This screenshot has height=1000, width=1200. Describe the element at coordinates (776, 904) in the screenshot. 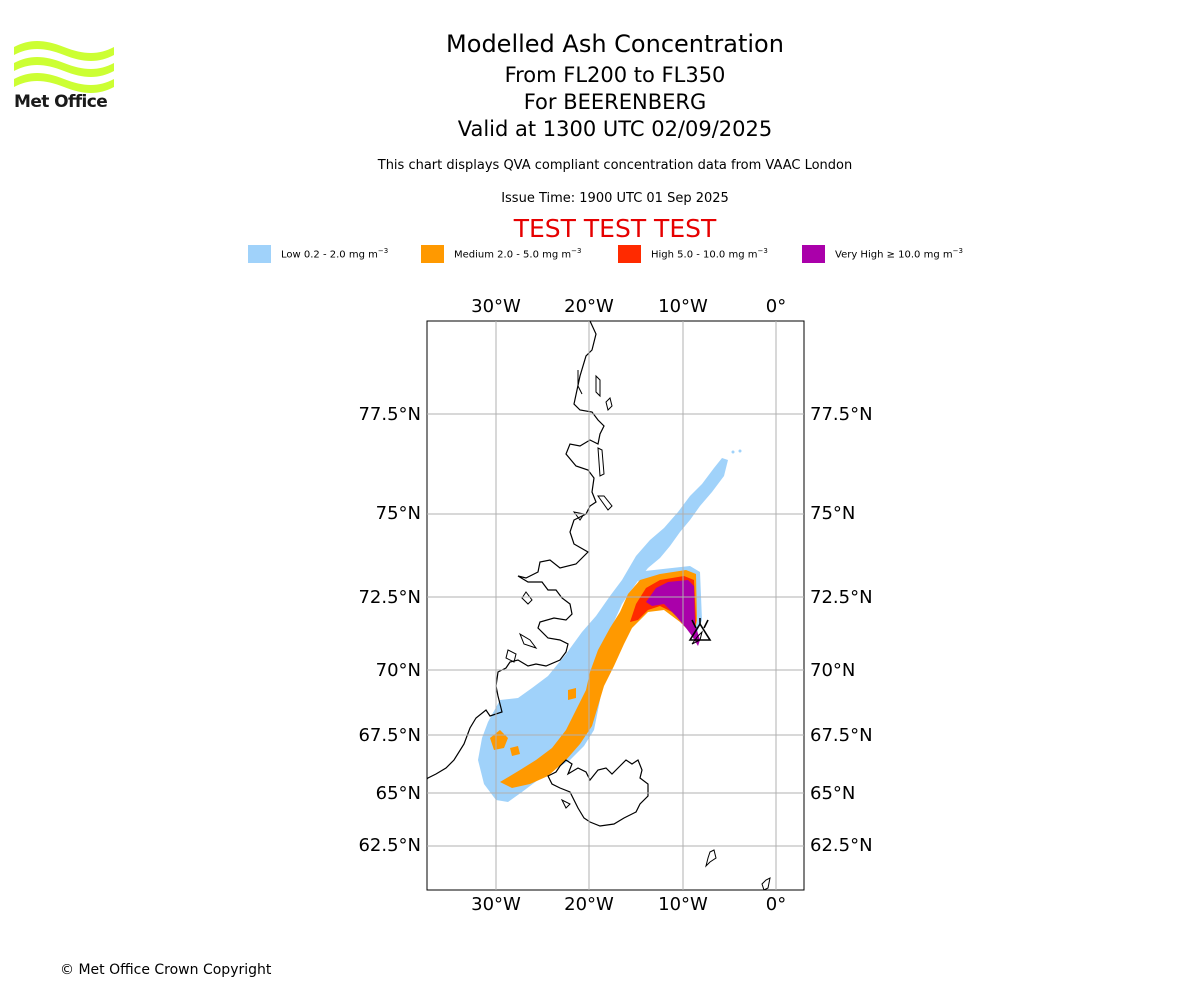

I see `lon-label-bottom-0: 0°` at that location.